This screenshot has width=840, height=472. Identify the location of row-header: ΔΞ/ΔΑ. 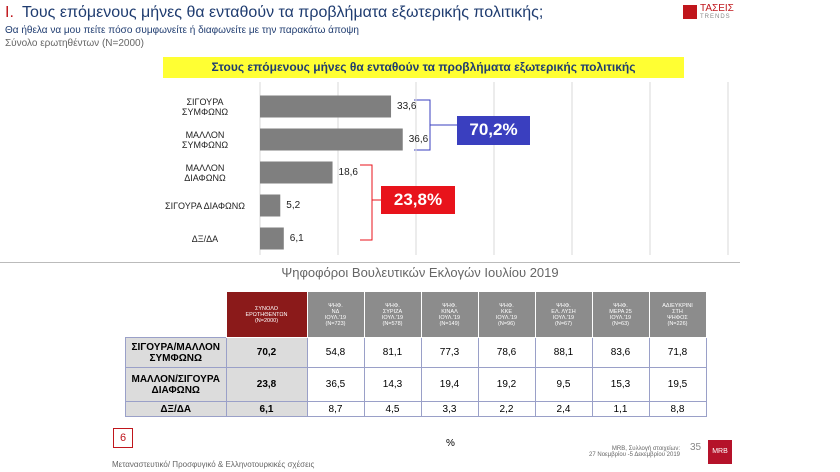
(176, 409).